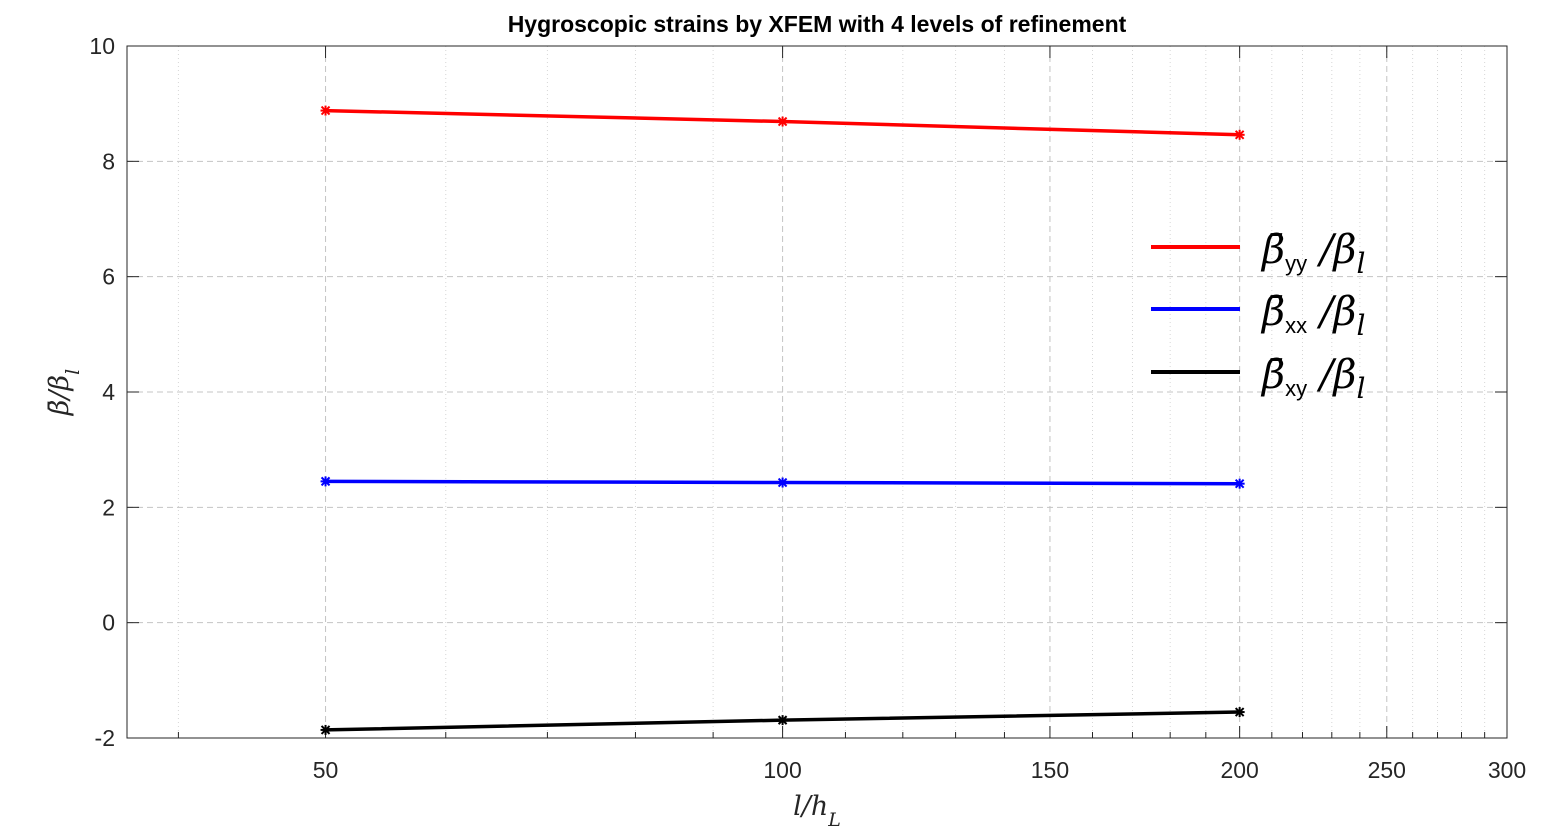  What do you see at coordinates (1050, 770) in the screenshot?
I see `x-tick-label: 150` at bounding box center [1050, 770].